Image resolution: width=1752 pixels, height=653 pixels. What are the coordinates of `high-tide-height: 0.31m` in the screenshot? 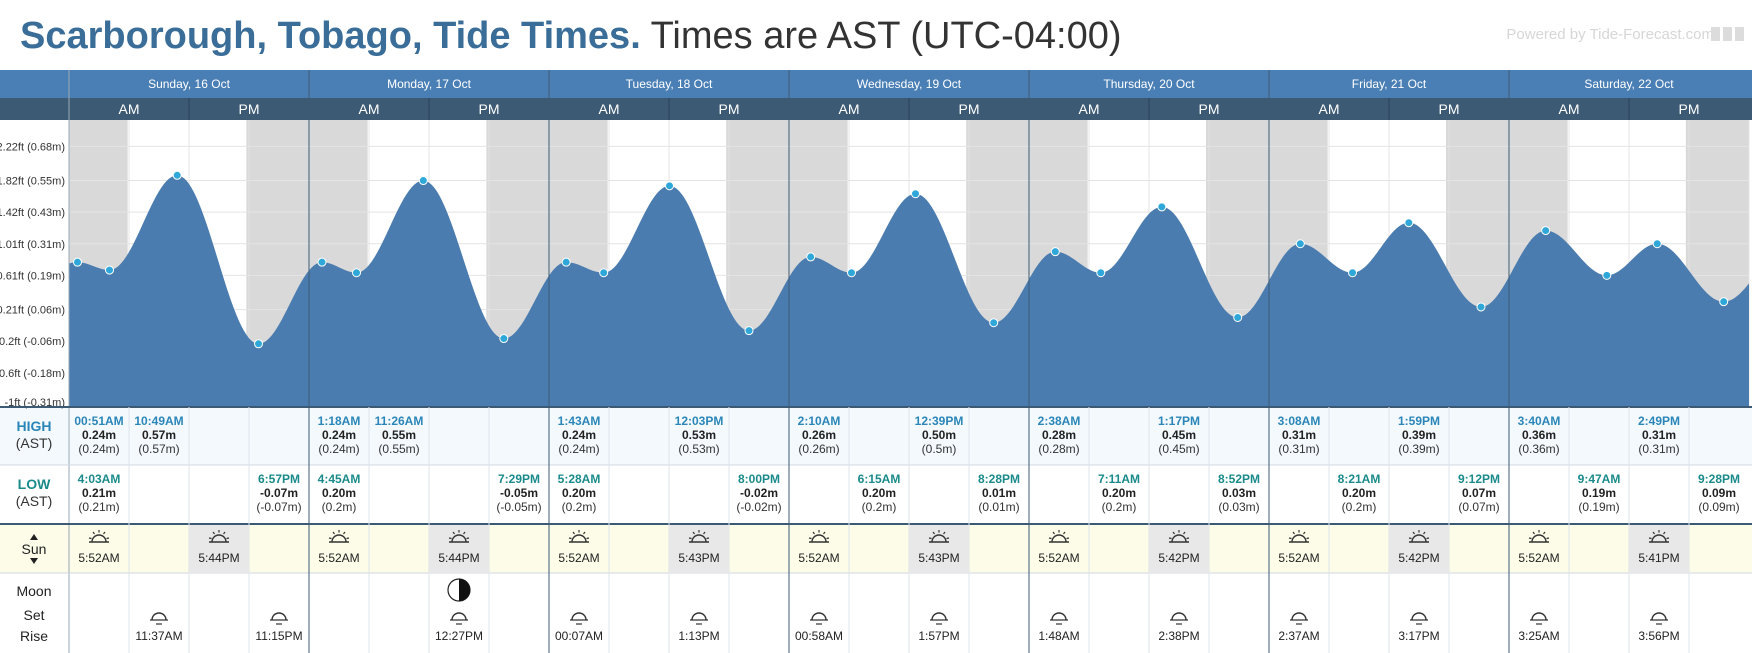 It's located at (1299, 435).